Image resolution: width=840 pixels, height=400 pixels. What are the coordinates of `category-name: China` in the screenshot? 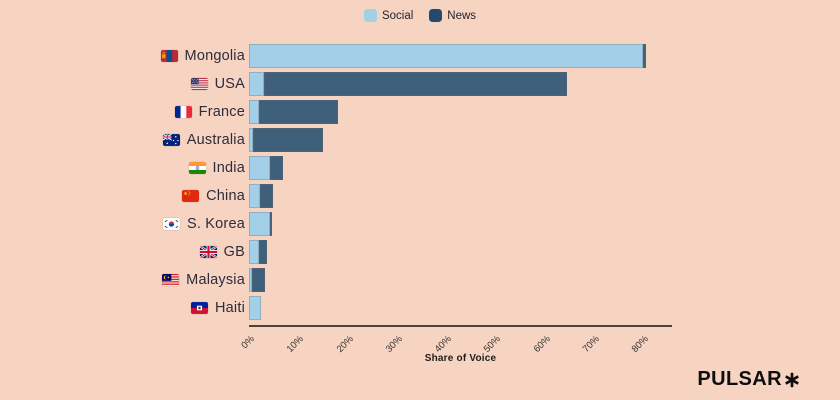 It's located at (225, 196).